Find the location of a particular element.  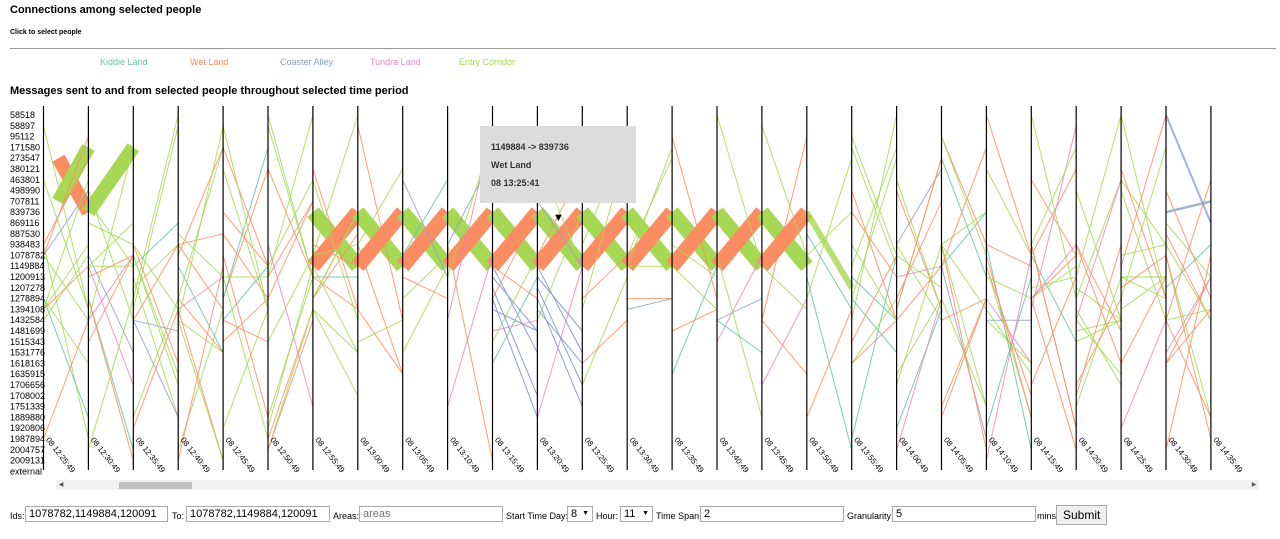

granularity-input is located at coordinates (964, 514).